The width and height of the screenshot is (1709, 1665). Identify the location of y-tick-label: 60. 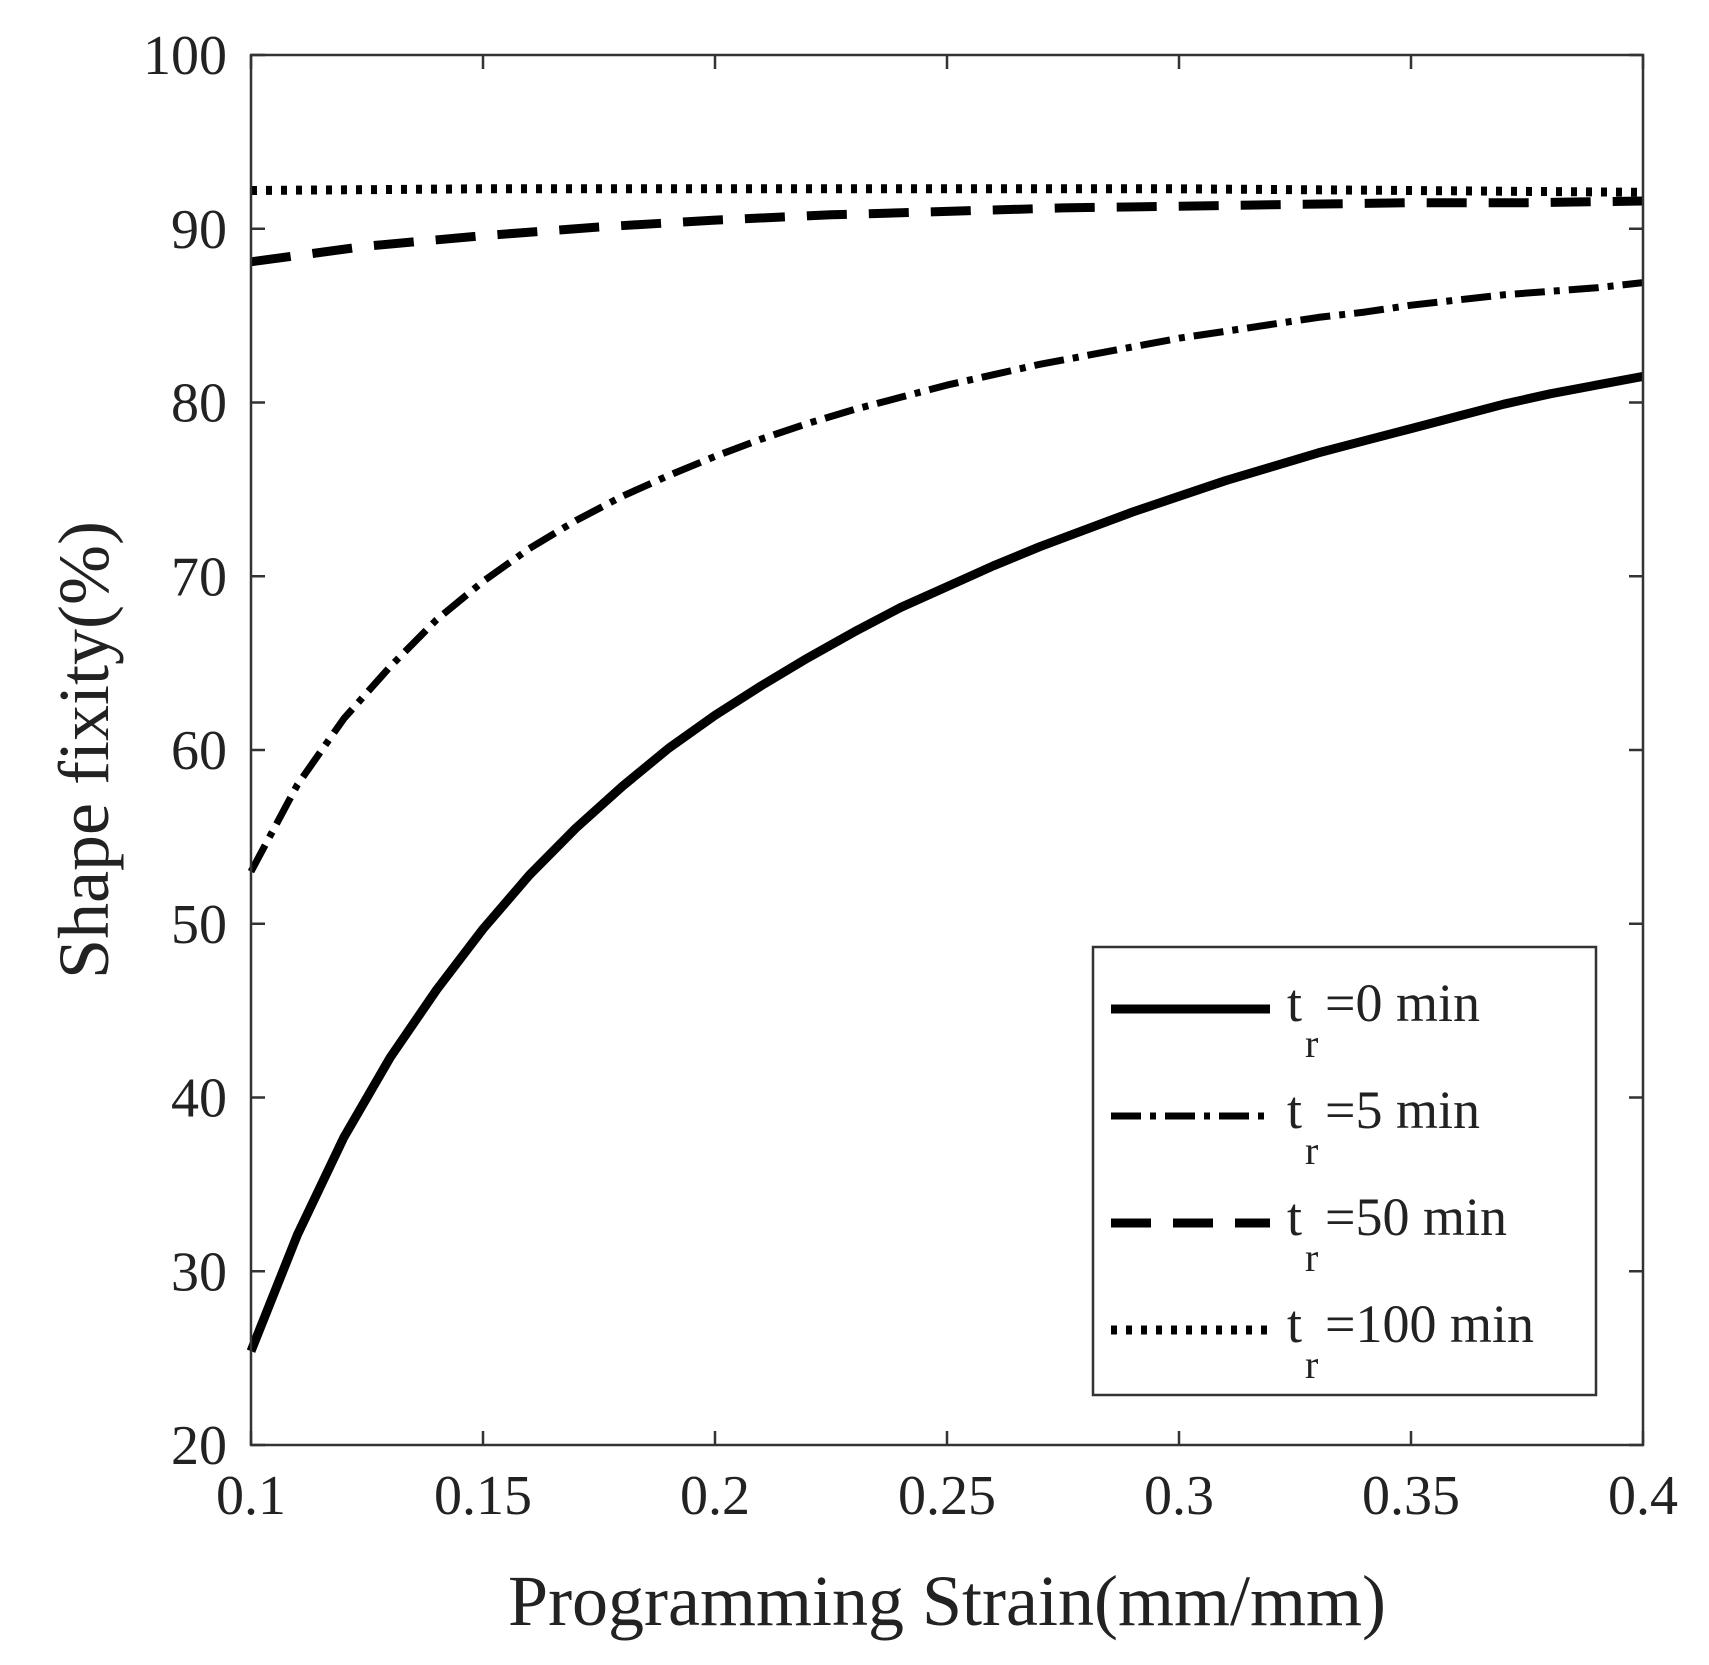
(199, 751).